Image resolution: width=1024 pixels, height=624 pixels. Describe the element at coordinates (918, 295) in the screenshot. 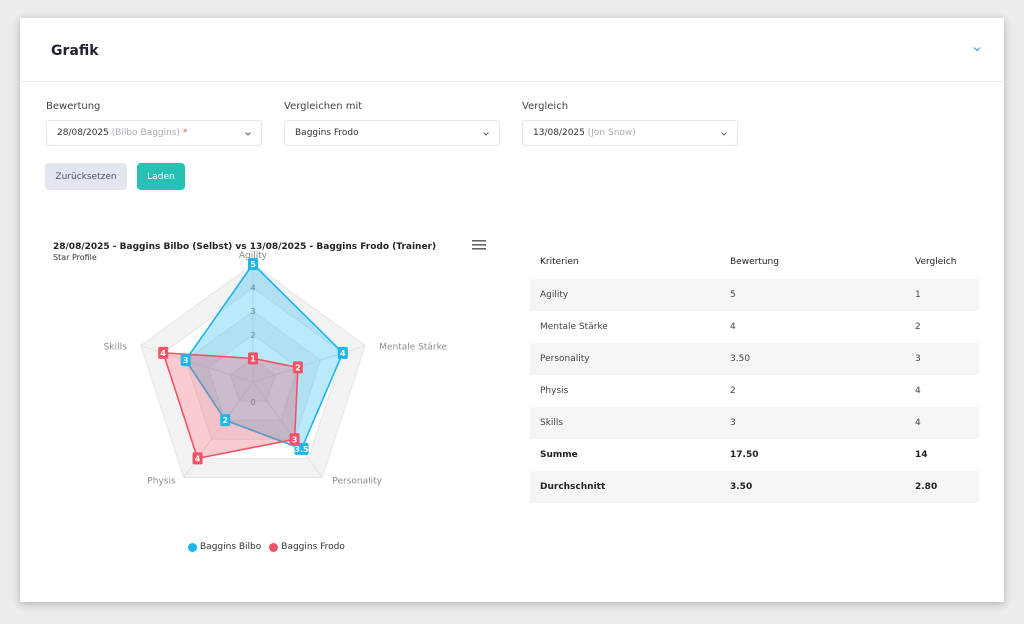

I see `cell-vergleich: 1` at that location.